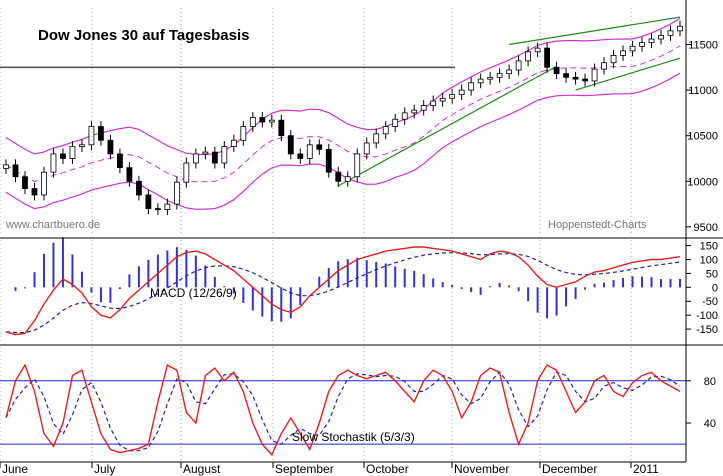  What do you see at coordinates (628, 74) in the screenshot?
I see `channel-line-lower` at bounding box center [628, 74].